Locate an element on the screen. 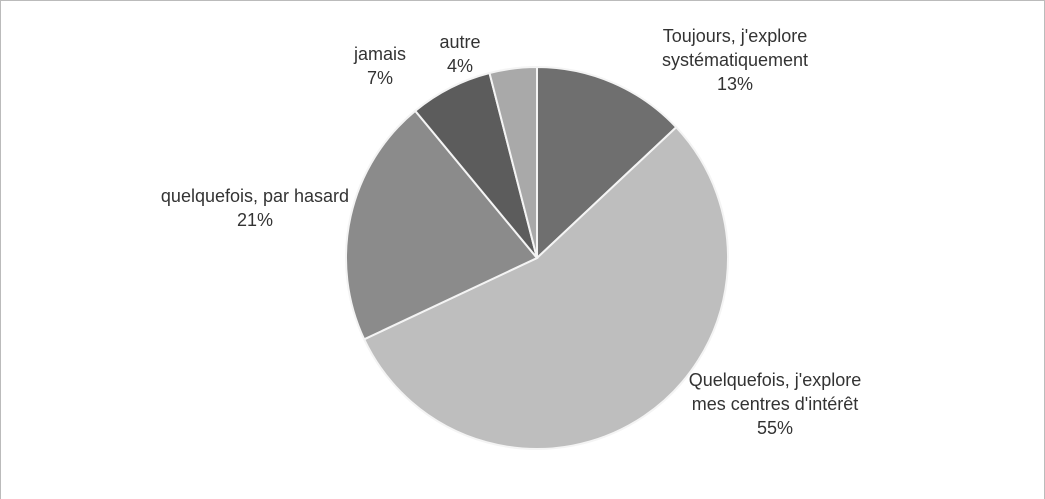  category-label: Toujours, j'explore systématiquement is located at coordinates (735, 48).